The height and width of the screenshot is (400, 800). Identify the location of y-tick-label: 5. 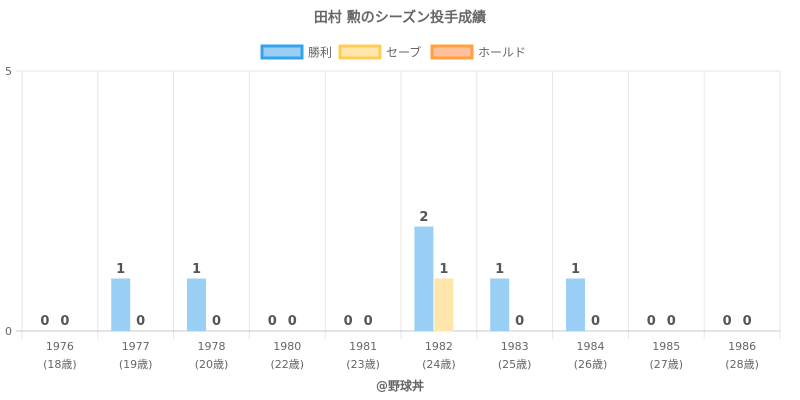
(8, 71).